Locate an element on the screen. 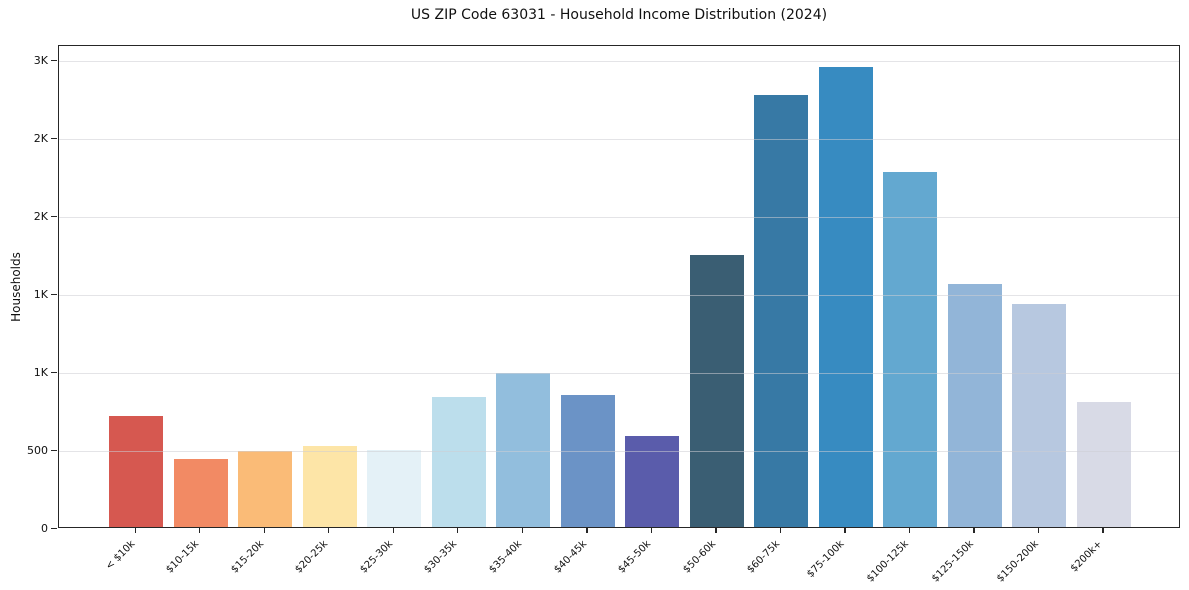  x-tick-label: $15-20k is located at coordinates (247, 557).